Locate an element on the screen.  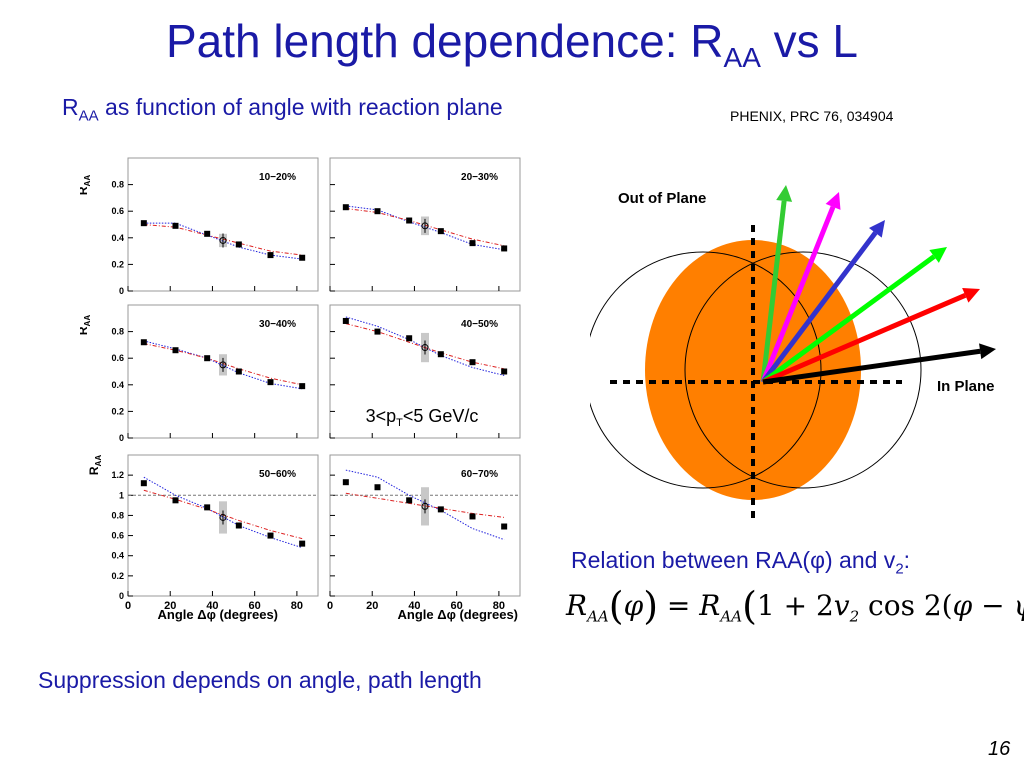
formula-body-c: φ is located at coordinates (962, 605).